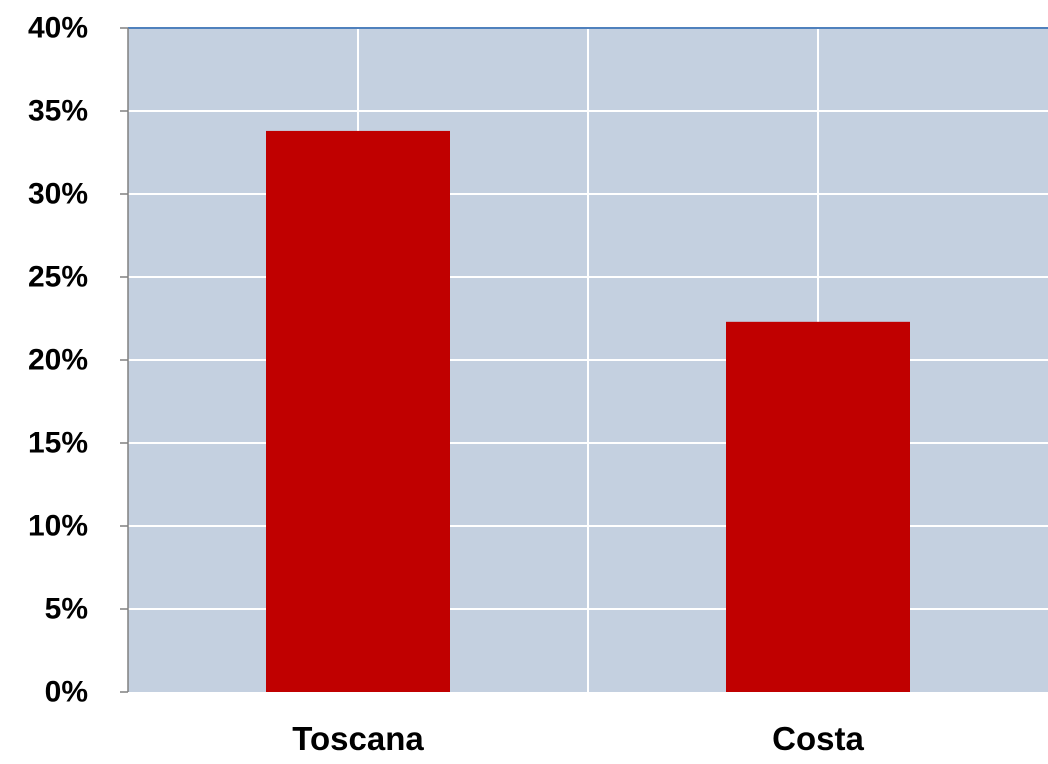  Describe the element at coordinates (358, 738) in the screenshot. I see `x-tick-label-toscana: Toscana` at that location.